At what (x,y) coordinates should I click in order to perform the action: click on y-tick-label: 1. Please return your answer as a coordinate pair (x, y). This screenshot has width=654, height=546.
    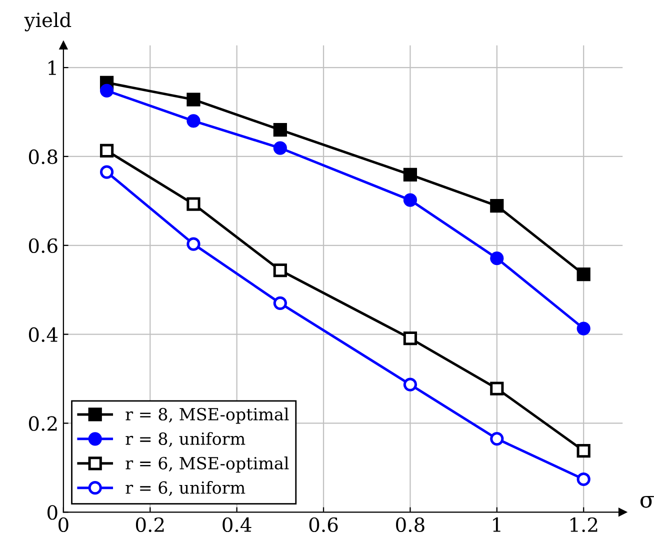
    Looking at the image, I should click on (52, 67).